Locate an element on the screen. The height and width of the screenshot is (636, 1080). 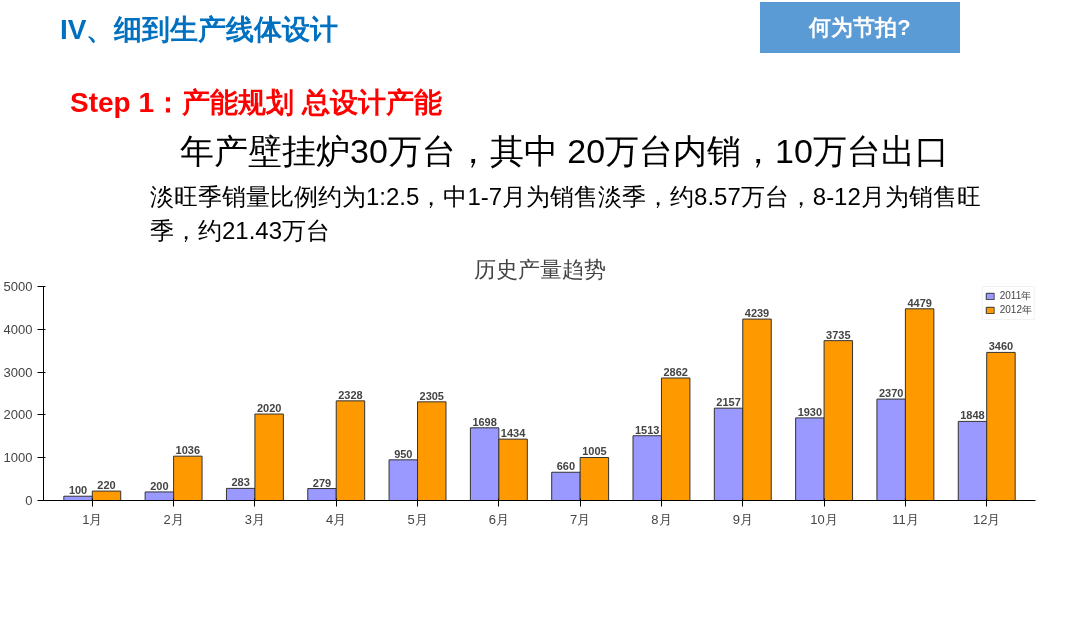
x-tick-label: 1月 is located at coordinates (92, 519).